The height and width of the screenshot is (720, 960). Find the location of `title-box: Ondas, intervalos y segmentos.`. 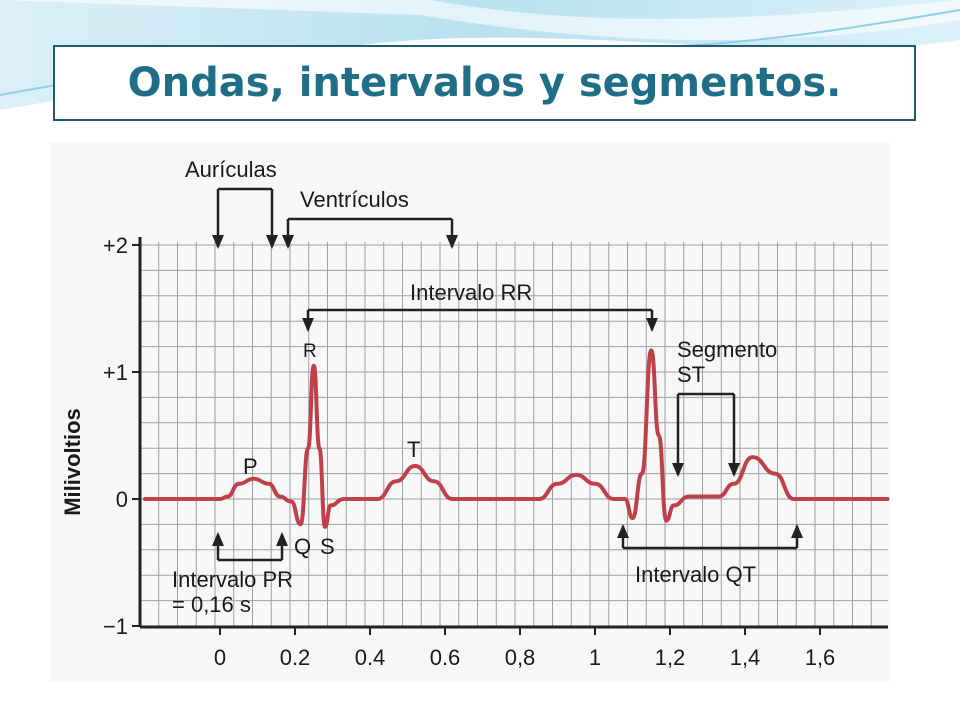

title-box: Ondas, intervalos y segmentos. is located at coordinates (484, 83).